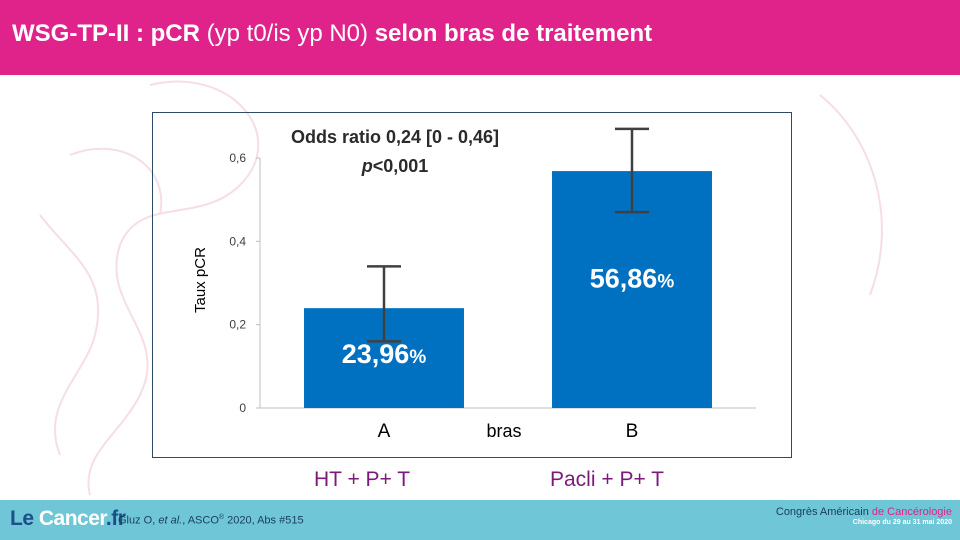 Image resolution: width=960 pixels, height=540 pixels. What do you see at coordinates (237, 241) in the screenshot?
I see `y-tick-label: 0,4` at bounding box center [237, 241].